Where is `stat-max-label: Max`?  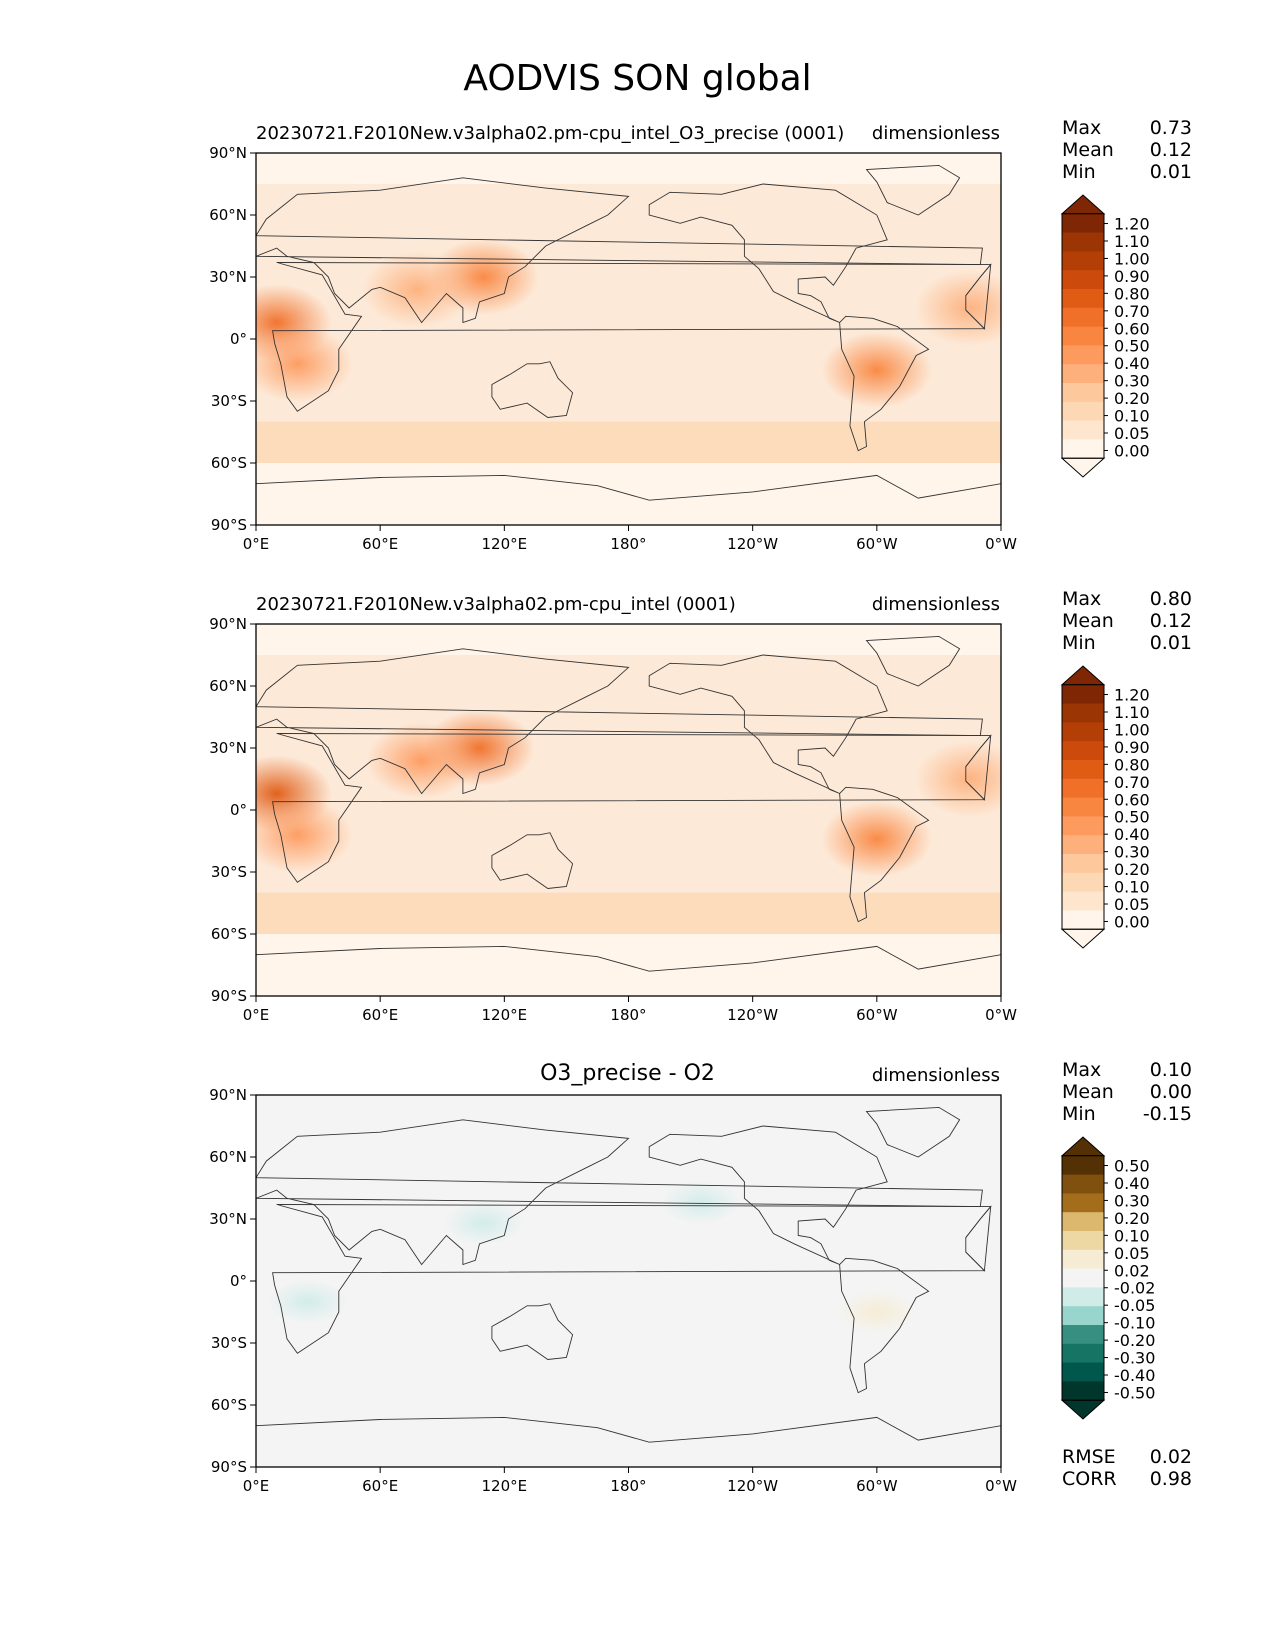
stat-max-label: Max is located at coordinates (1082, 1070).